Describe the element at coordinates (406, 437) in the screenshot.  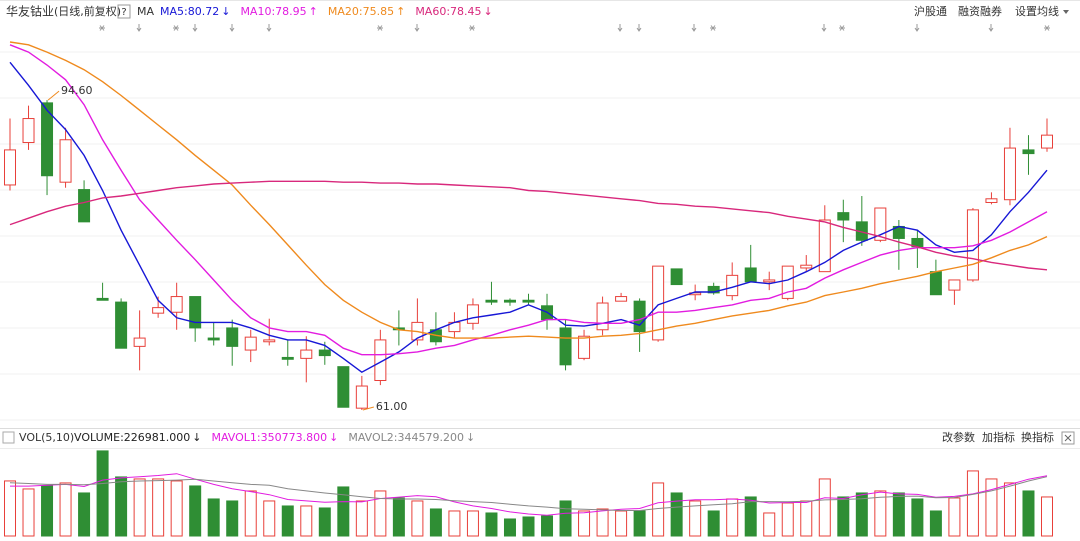
I see `legend-label: MAVOL2:344579.200` at that location.